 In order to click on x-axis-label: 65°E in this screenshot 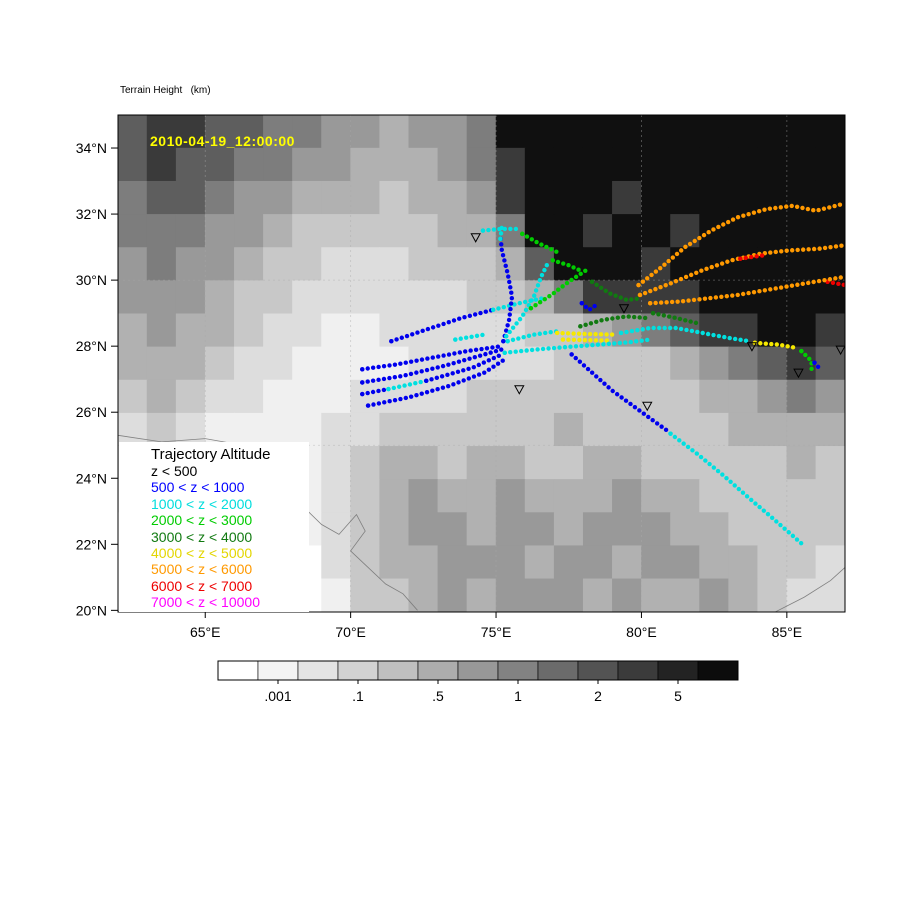, I will do `click(205, 632)`.